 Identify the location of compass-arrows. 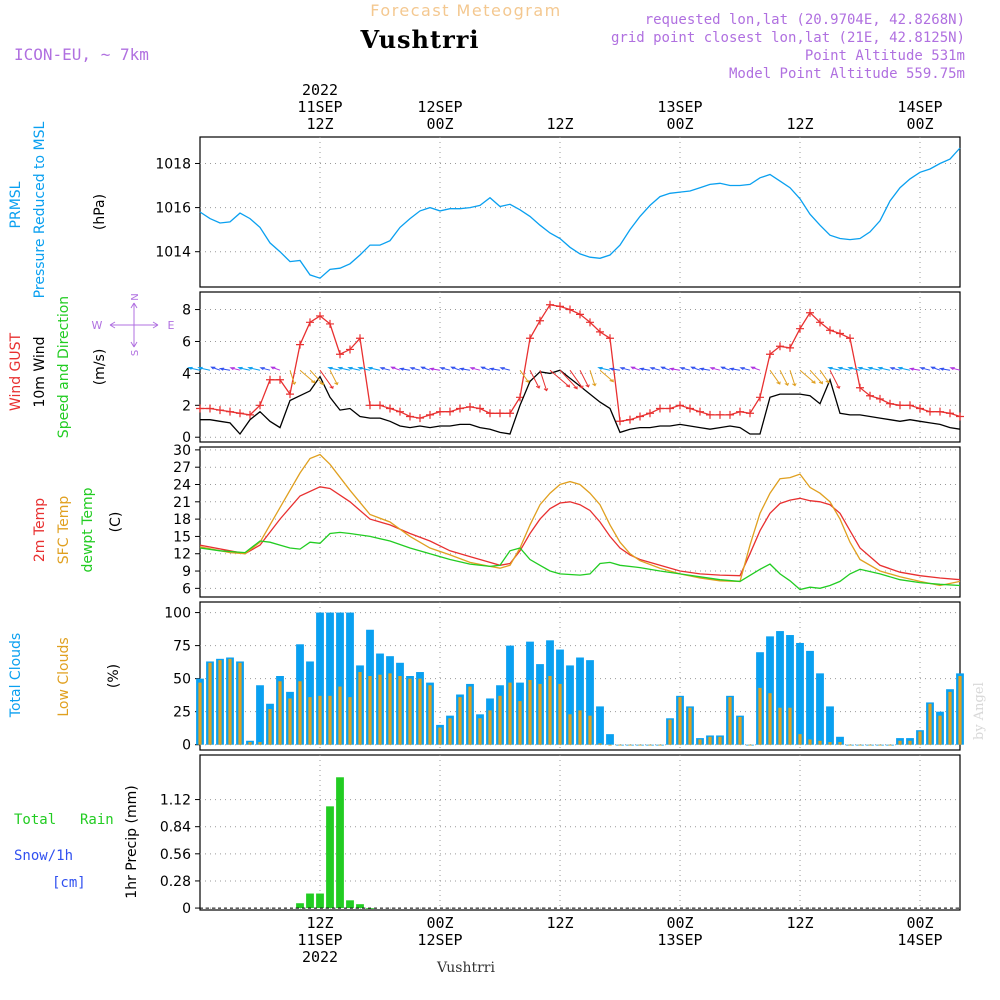
(134, 325).